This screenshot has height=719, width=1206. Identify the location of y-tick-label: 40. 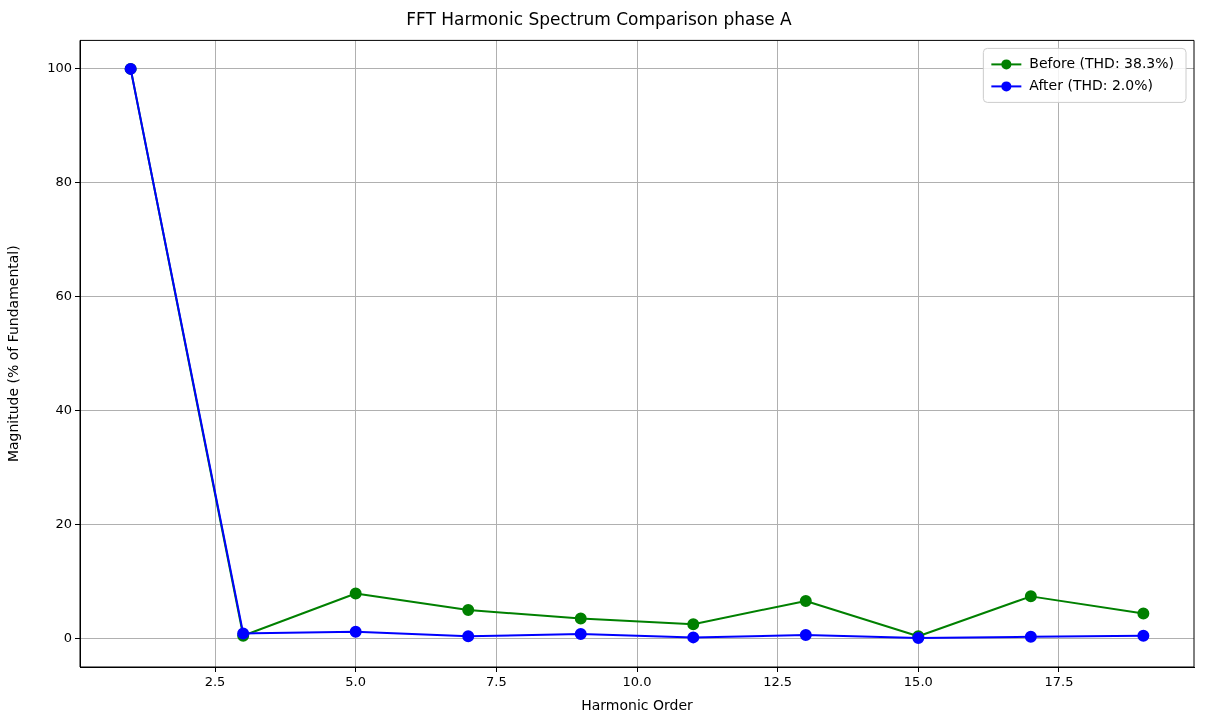
(63, 410).